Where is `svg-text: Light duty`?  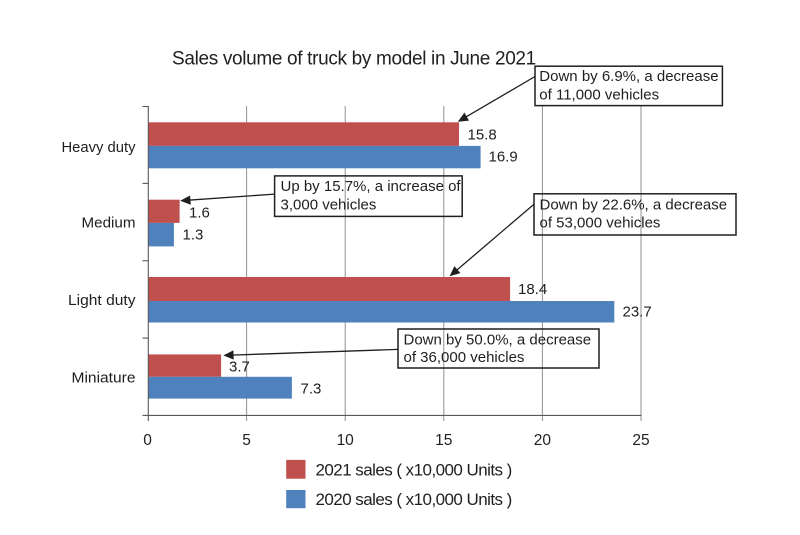 svg-text: Light duty is located at coordinates (102, 300).